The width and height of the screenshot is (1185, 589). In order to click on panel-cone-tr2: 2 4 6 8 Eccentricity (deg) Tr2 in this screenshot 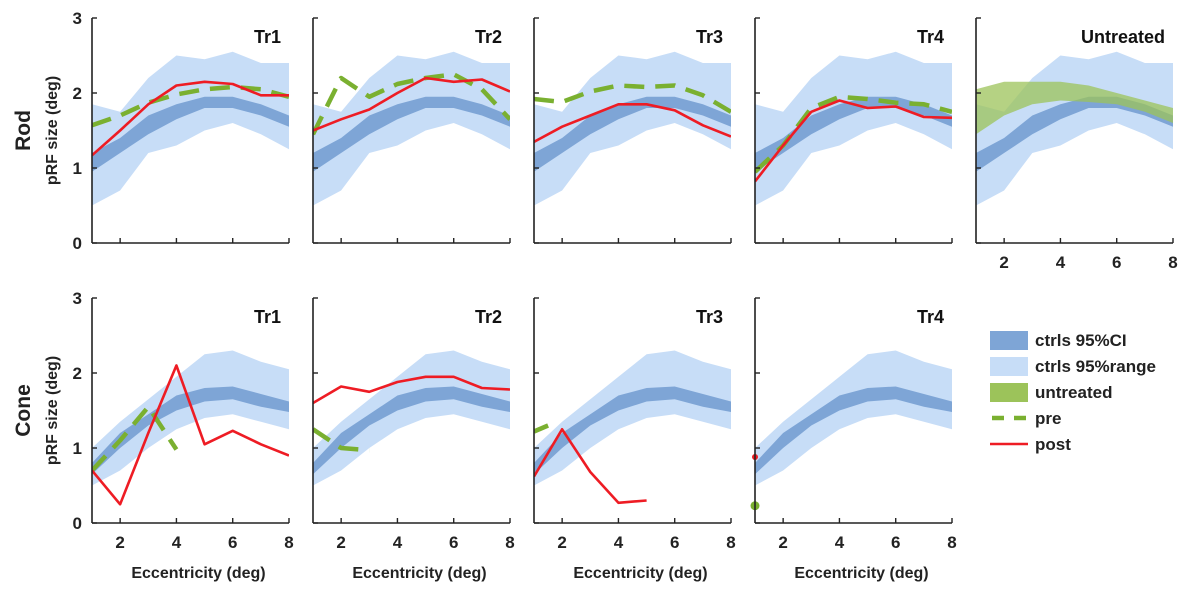, I will do `click(413, 439)`.